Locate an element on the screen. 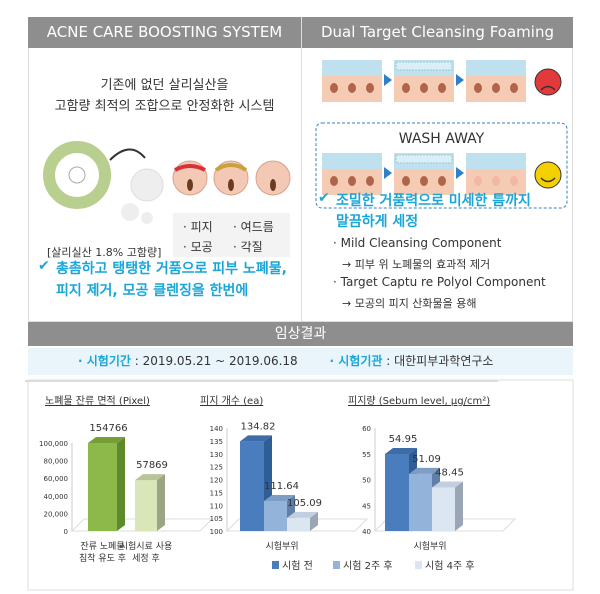 The image size is (600, 594). targets-box is located at coordinates (231, 235).